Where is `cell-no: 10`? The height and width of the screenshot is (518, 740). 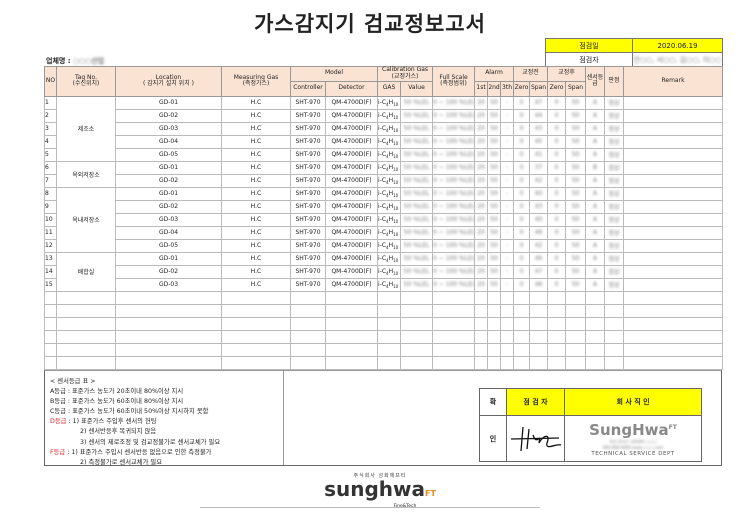 cell-no: 10 is located at coordinates (50, 219).